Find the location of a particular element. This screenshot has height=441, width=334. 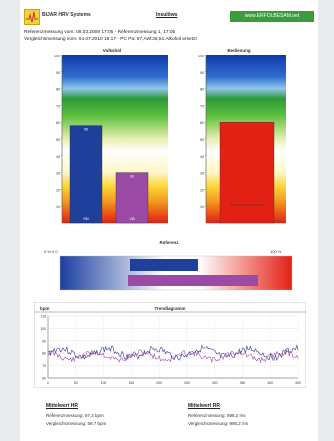

stat-heading-hr: Mittelwert HR is located at coordinates (62, 406).